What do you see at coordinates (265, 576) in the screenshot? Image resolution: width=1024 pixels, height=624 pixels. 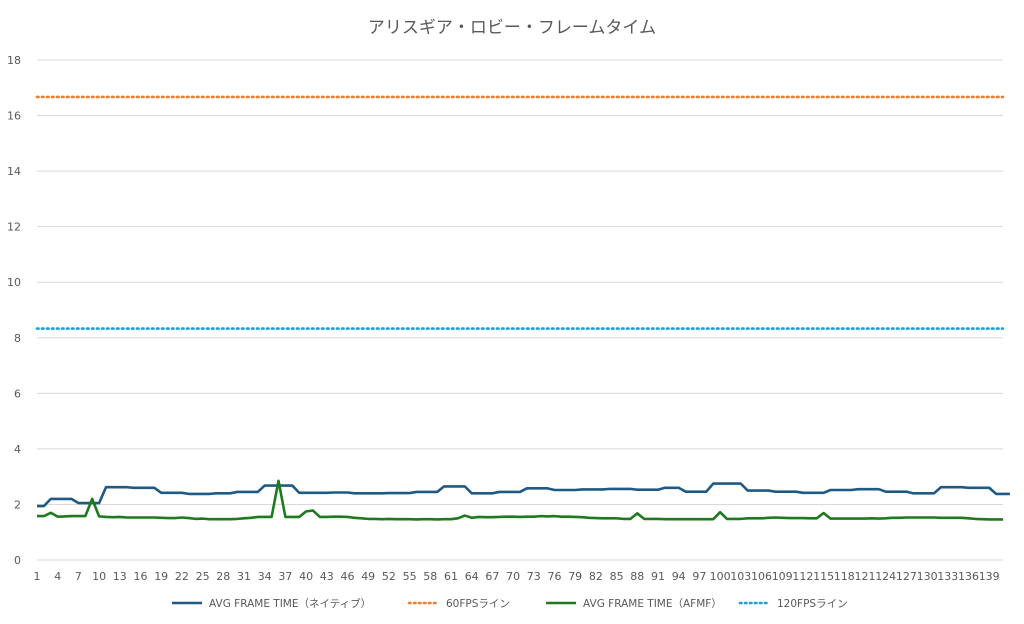 I see `x-tick-label: 34` at bounding box center [265, 576].